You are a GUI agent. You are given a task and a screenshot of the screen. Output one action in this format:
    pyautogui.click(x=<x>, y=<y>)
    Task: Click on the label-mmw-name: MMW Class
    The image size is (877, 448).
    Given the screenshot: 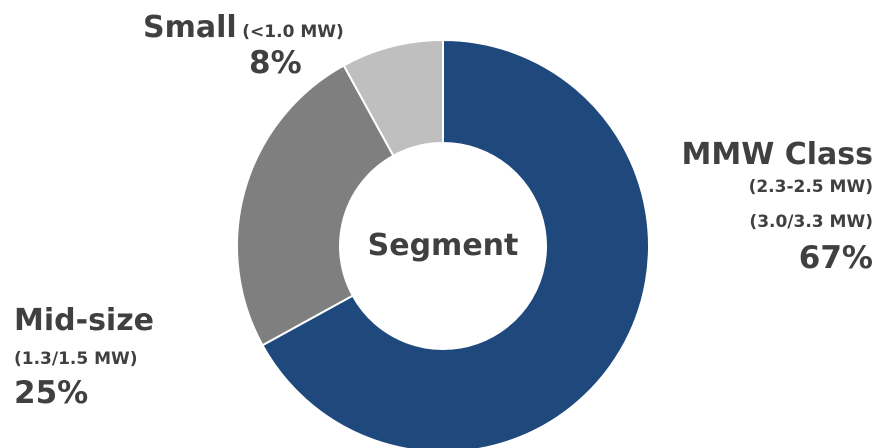 What is the action you would take?
    pyautogui.click(x=777, y=154)
    